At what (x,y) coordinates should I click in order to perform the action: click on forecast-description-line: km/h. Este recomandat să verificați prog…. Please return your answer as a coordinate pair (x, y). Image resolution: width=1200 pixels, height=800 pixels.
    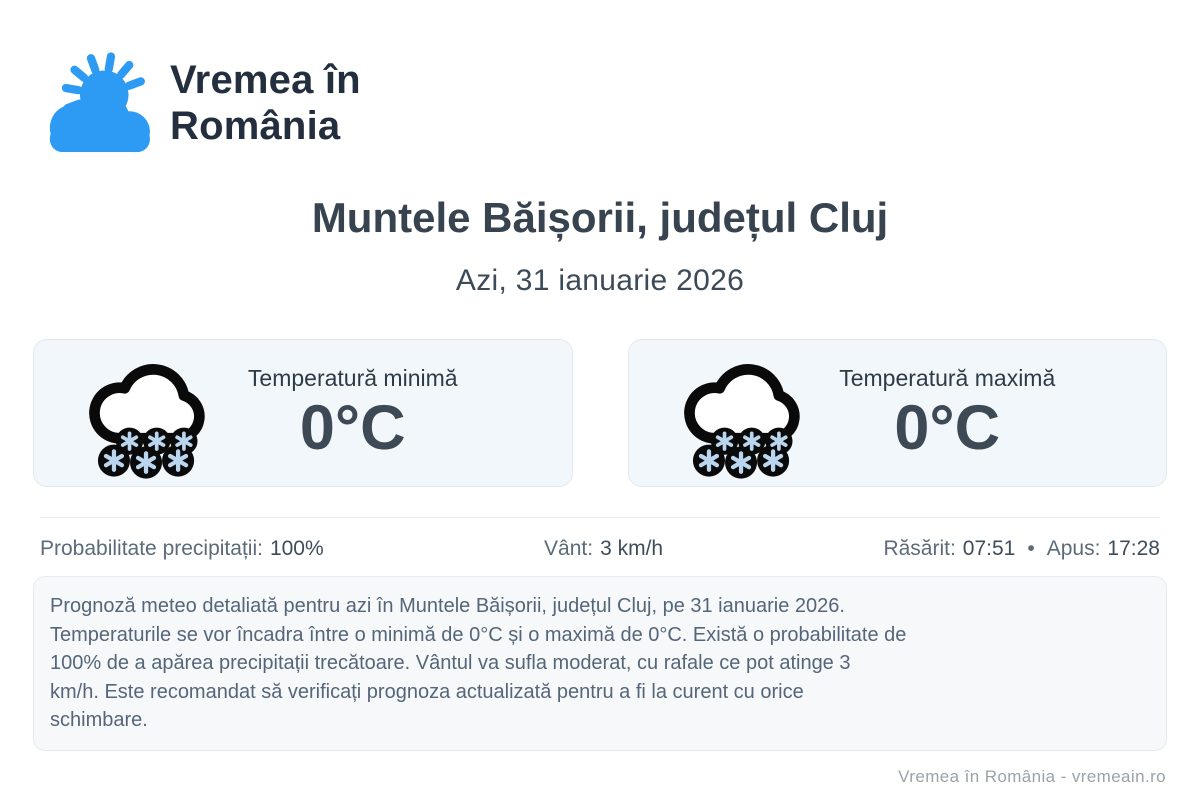
    Looking at the image, I should click on (427, 691).